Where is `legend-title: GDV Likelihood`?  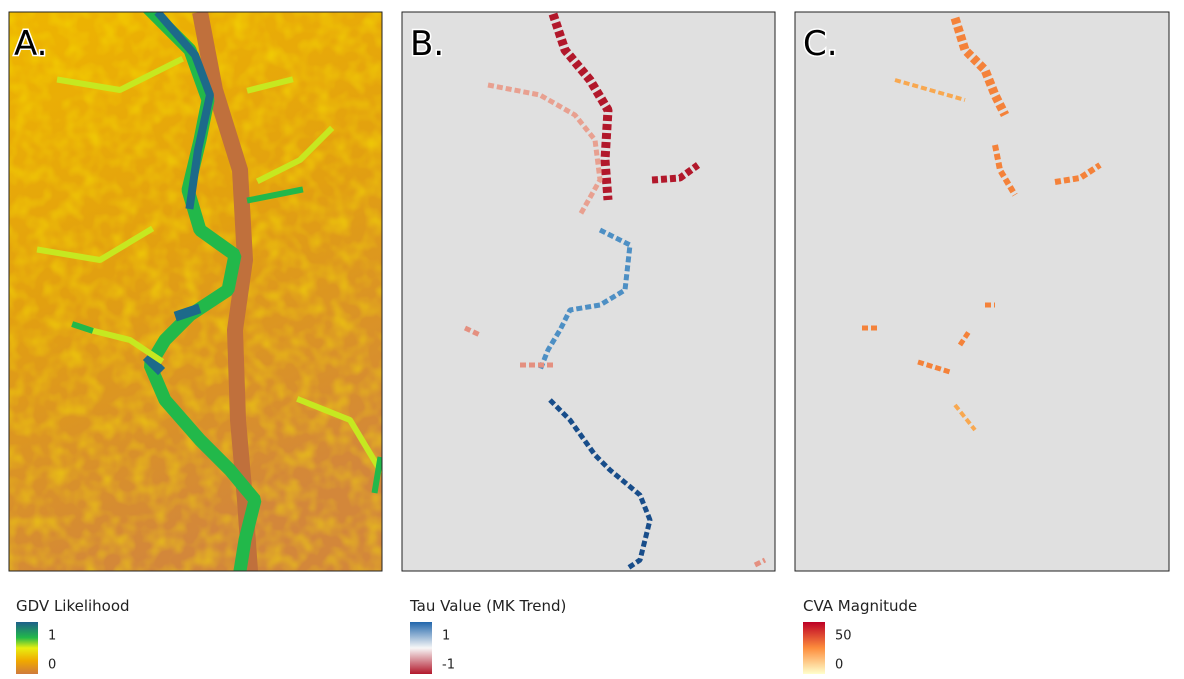
legend-title: GDV Likelihood is located at coordinates (73, 606).